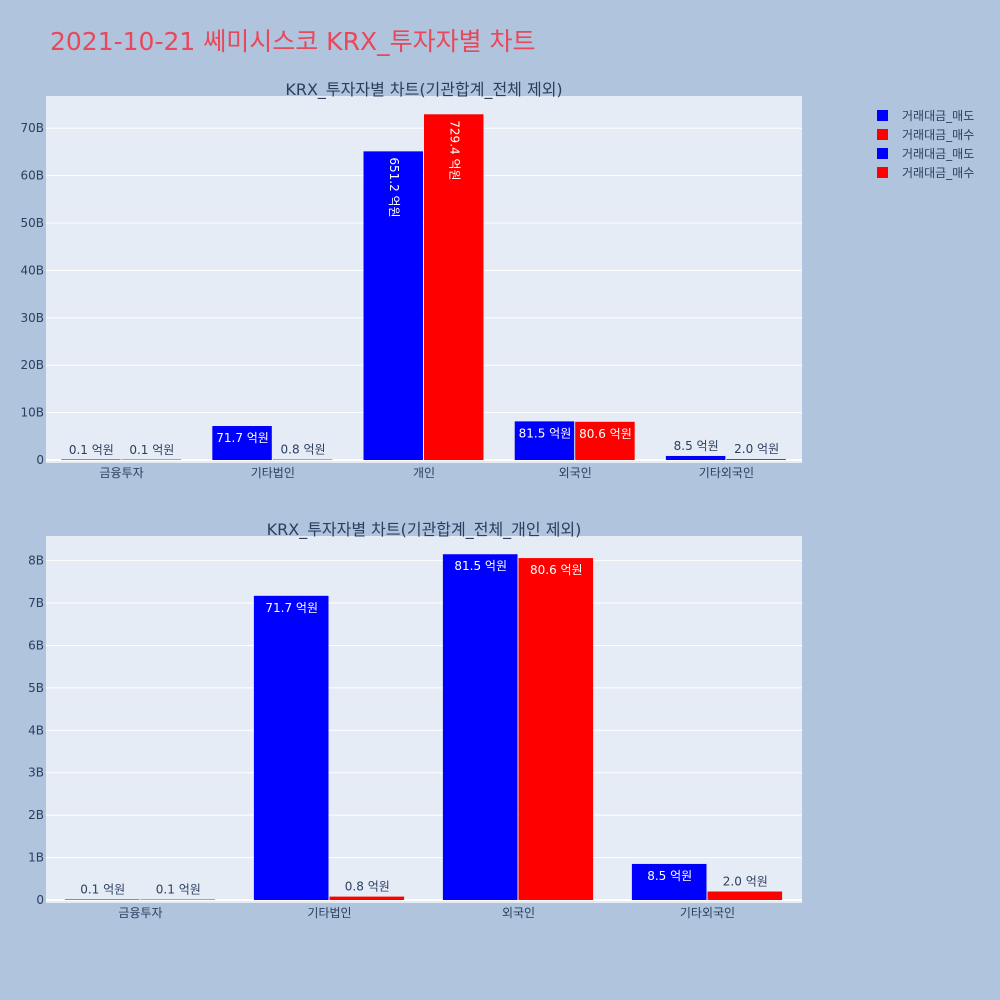  I want to click on y-tick-label: 2B, so click(36, 815).